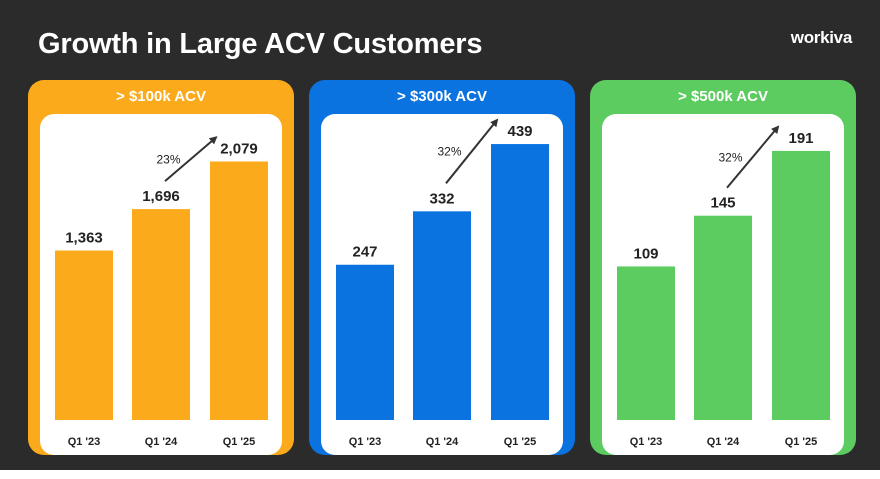 This screenshot has height=479, width=880. What do you see at coordinates (161, 196) in the screenshot?
I see `value-label: 1,696` at bounding box center [161, 196].